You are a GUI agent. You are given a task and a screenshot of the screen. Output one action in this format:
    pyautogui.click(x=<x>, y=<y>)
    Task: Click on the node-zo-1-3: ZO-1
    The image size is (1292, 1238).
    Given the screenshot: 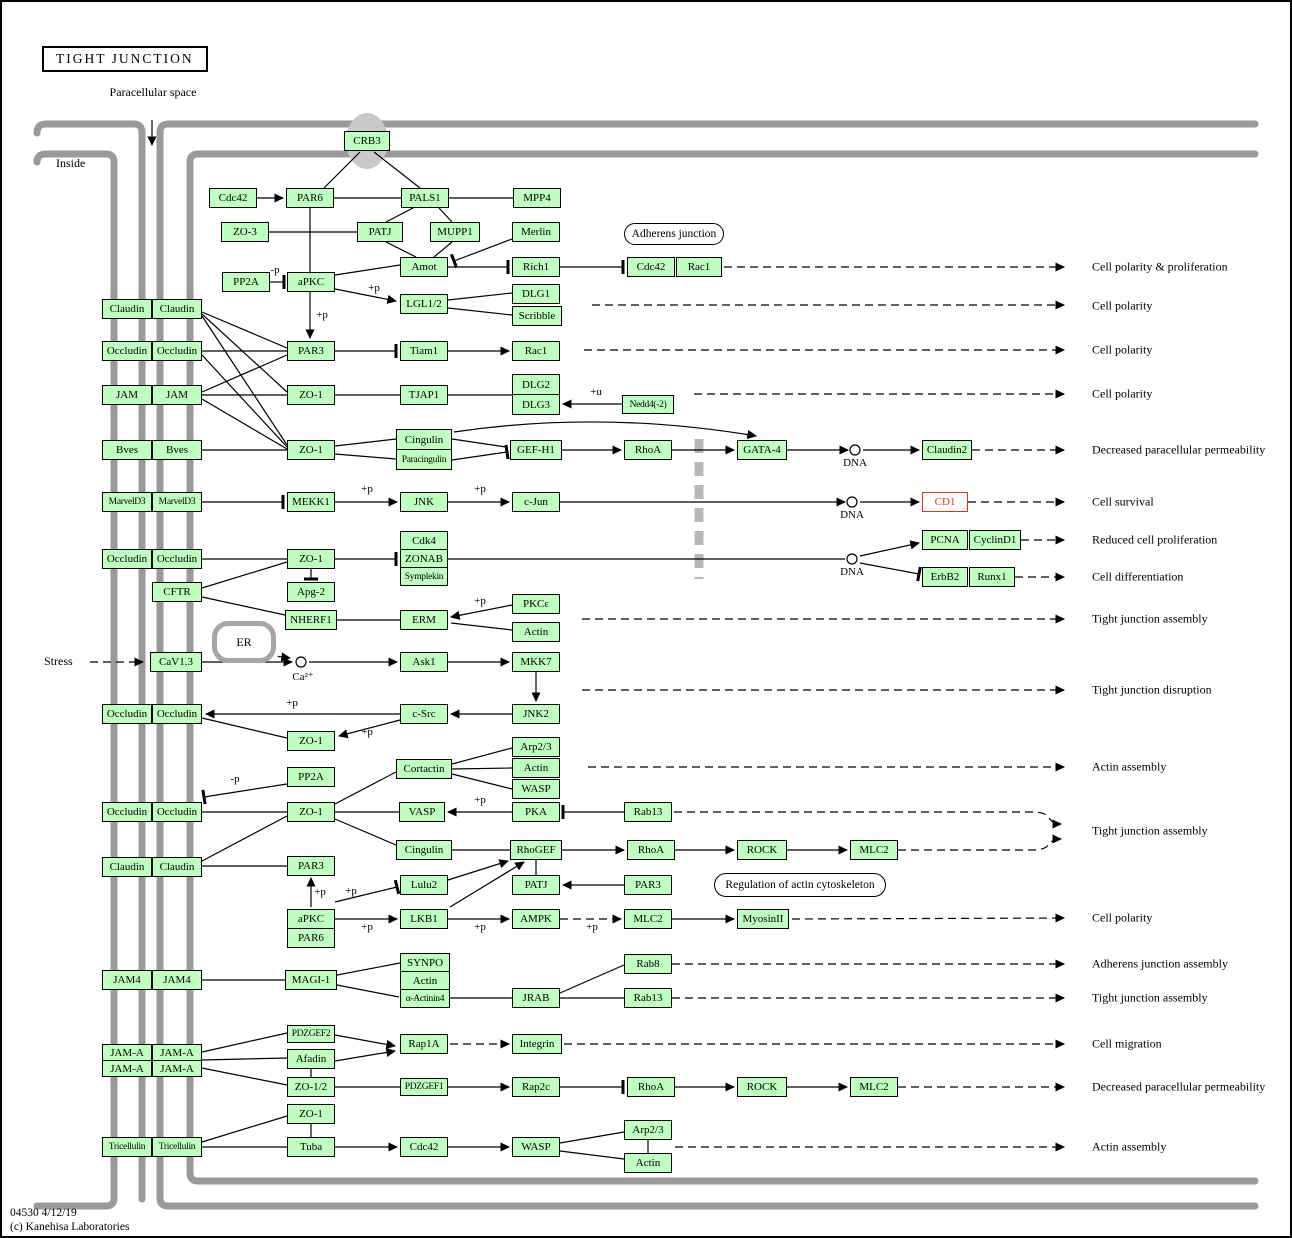 What is the action you would take?
    pyautogui.click(x=311, y=559)
    